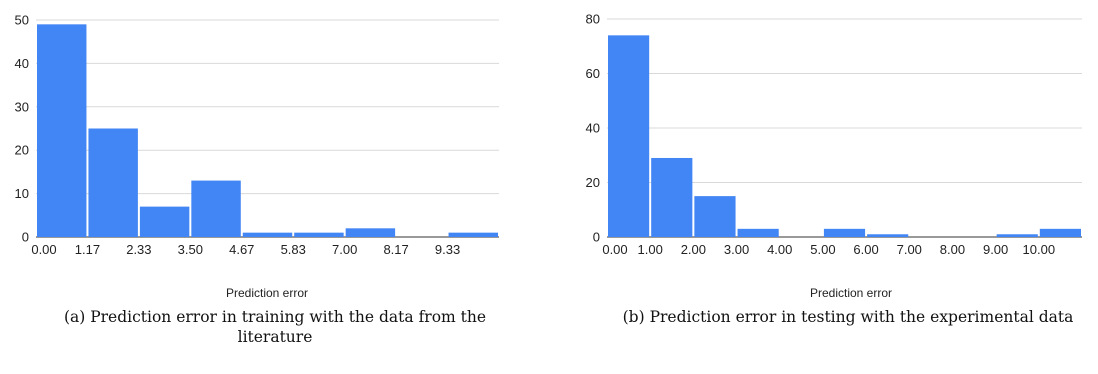  Describe the element at coordinates (1039, 249) in the screenshot. I see `x-tick-label: 10.00` at that location.